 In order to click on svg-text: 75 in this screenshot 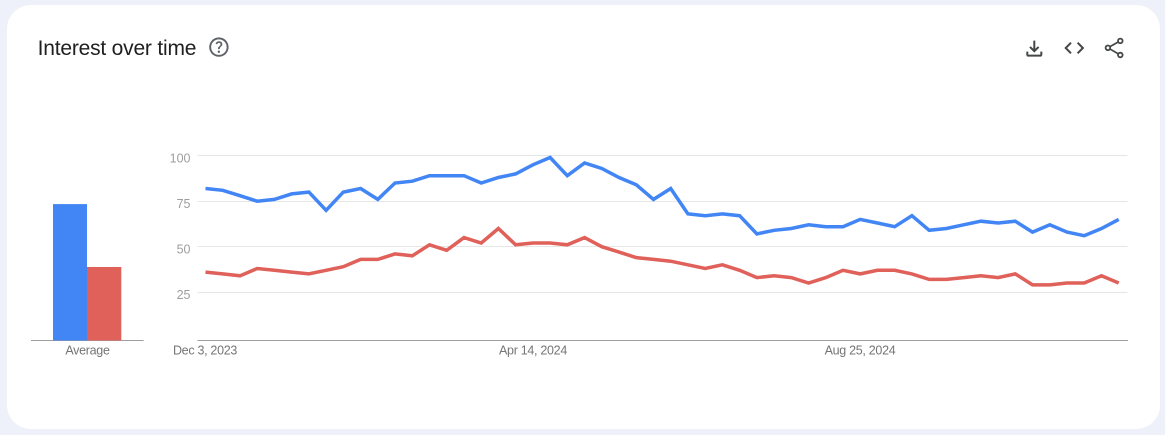, I will do `click(184, 204)`.